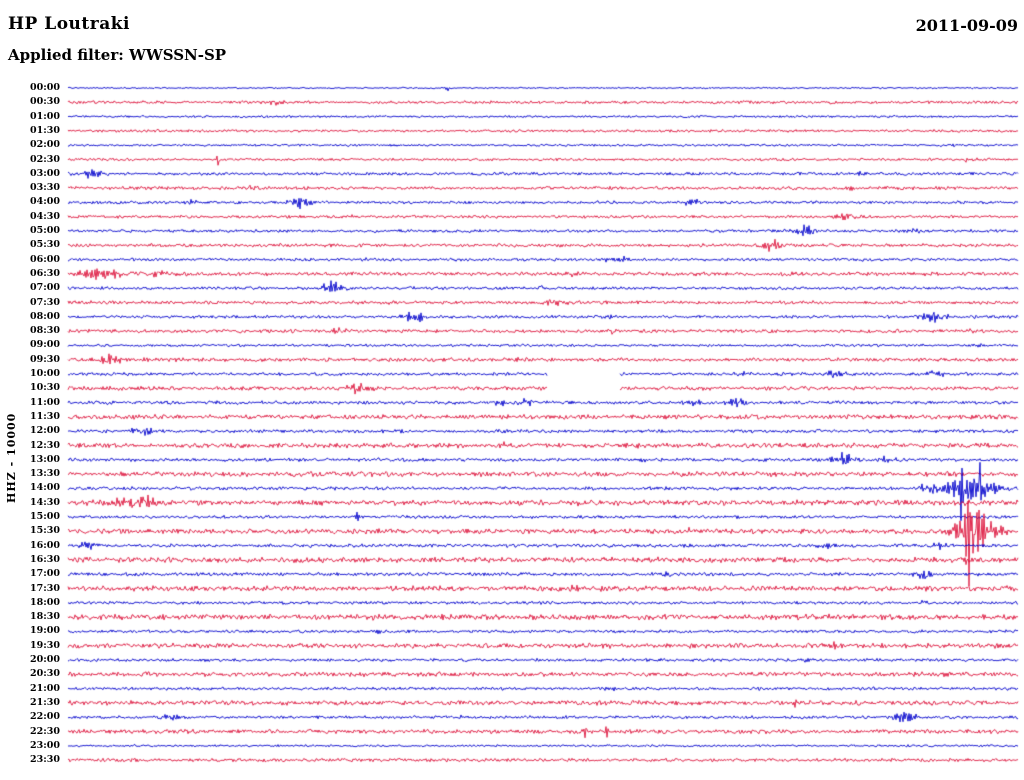 The height and width of the screenshot is (780, 1024). What do you see at coordinates (45, 588) in the screenshot?
I see `trace-time-label: 17:30` at bounding box center [45, 588].